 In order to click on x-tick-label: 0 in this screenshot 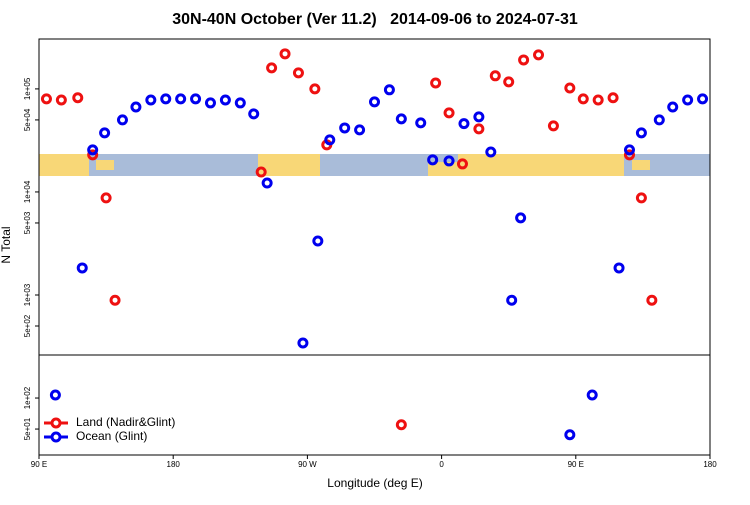, I will do `click(441, 464)`.